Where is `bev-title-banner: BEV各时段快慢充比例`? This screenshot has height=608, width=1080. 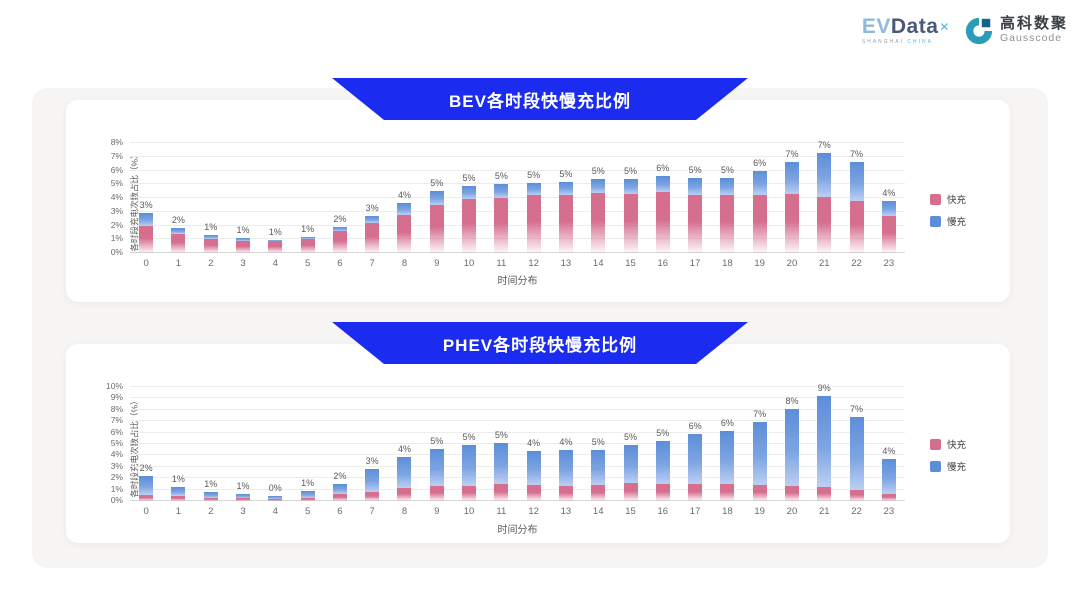
bev-title-banner: BEV各时段快慢充比例 is located at coordinates (540, 99).